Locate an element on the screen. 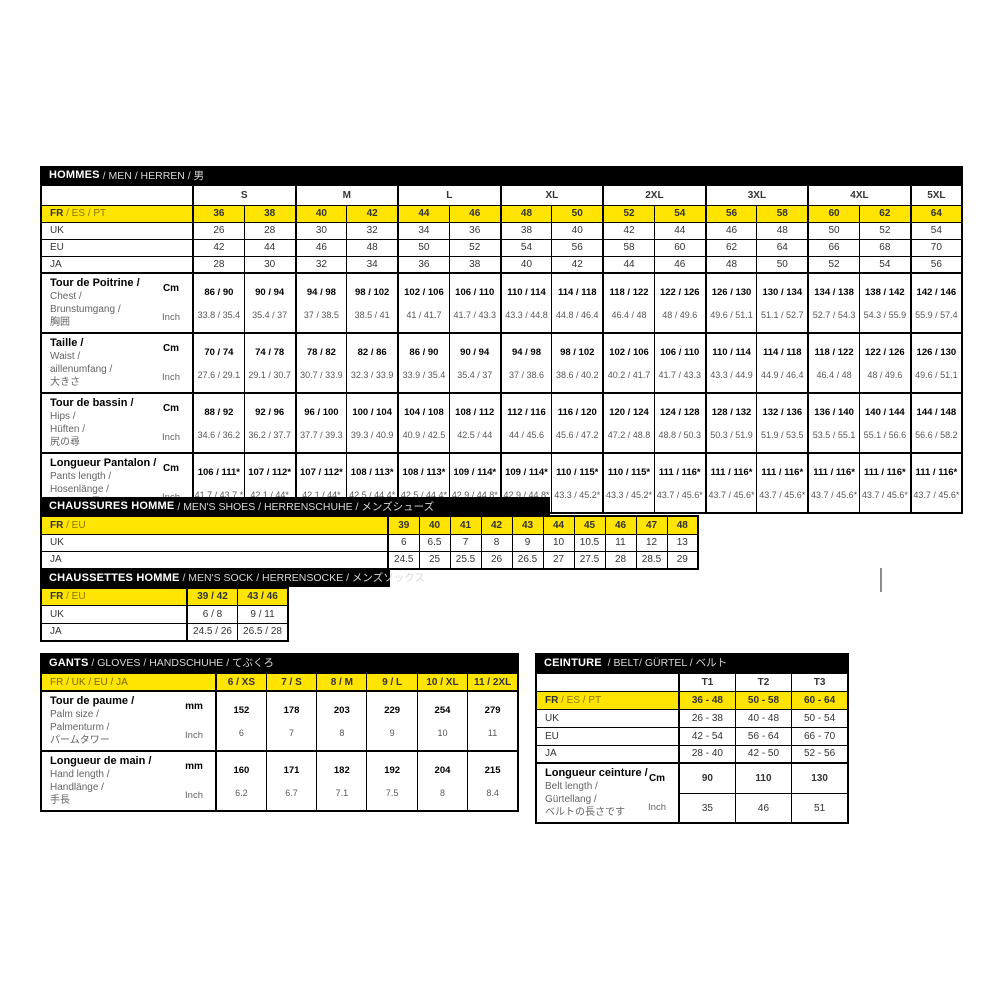 The height and width of the screenshot is (1005, 1005). inch-value: 42.1 / 44* is located at coordinates (321, 494).